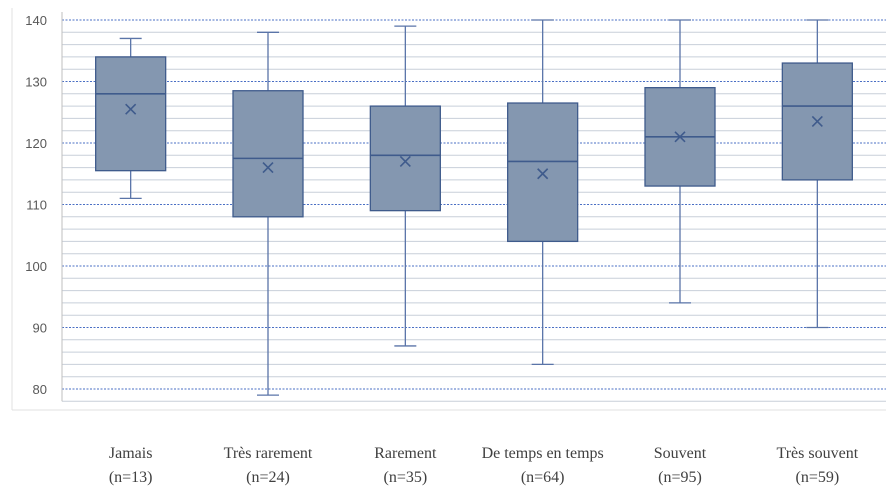  Describe the element at coordinates (405, 477) in the screenshot. I see `category-count-label: (n=35)` at that location.